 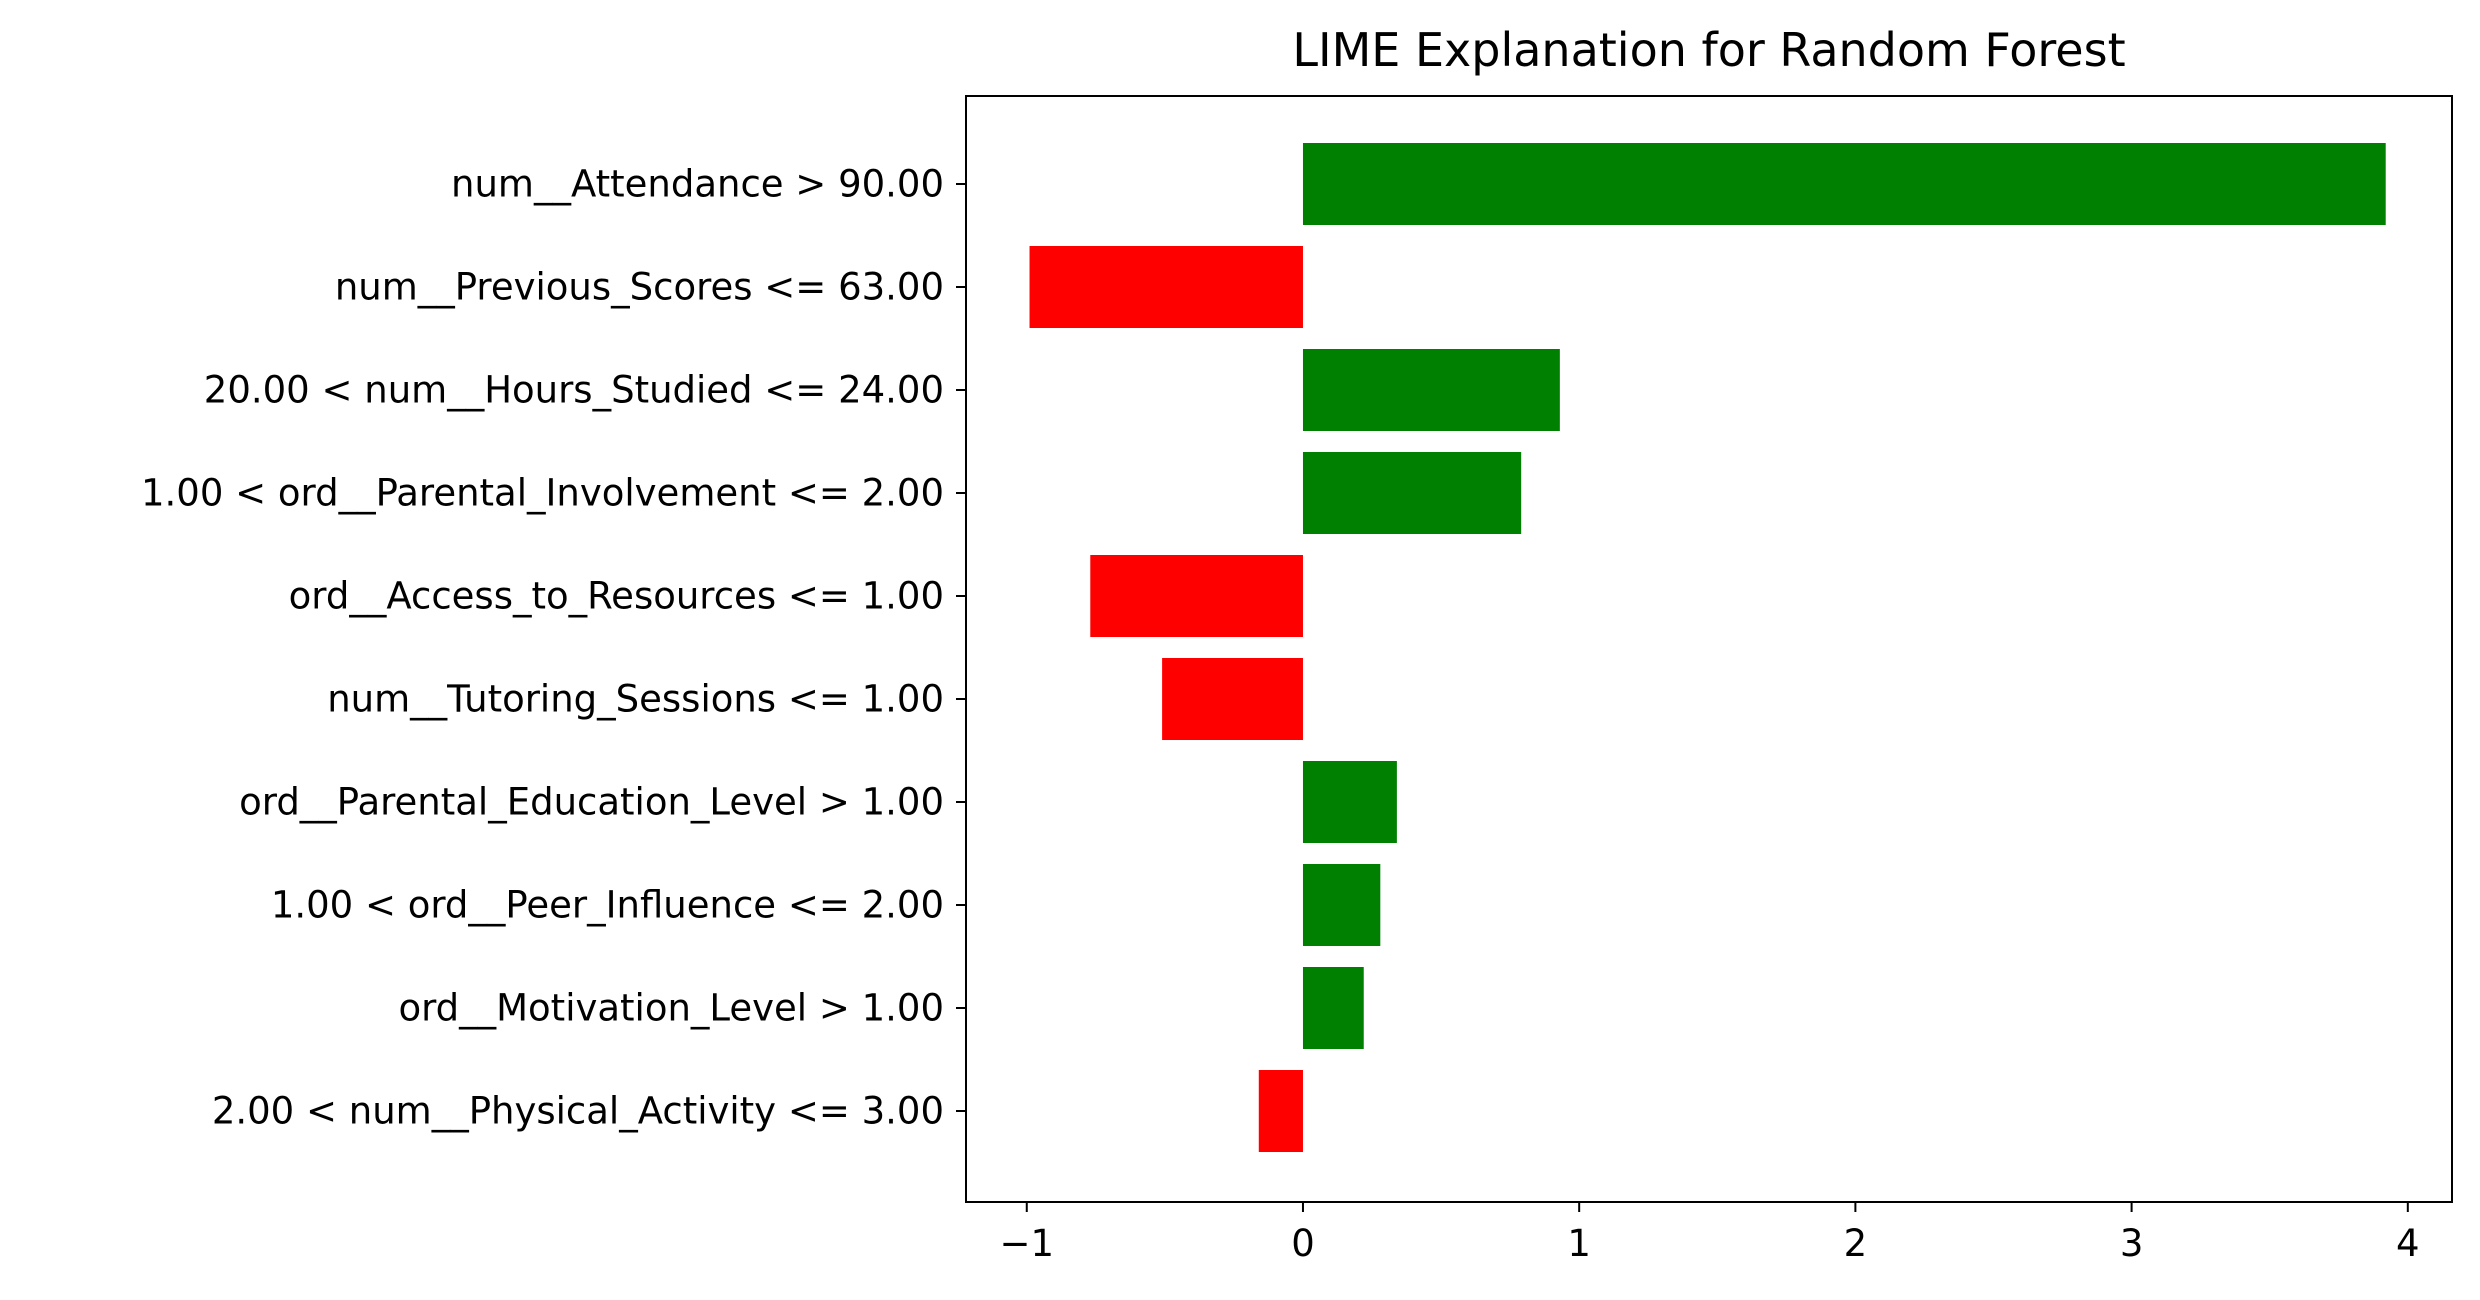 What do you see at coordinates (616, 596) in the screenshot?
I see `y-tick-label-4: ord__Access_to_Resources <= 1.00` at bounding box center [616, 596].